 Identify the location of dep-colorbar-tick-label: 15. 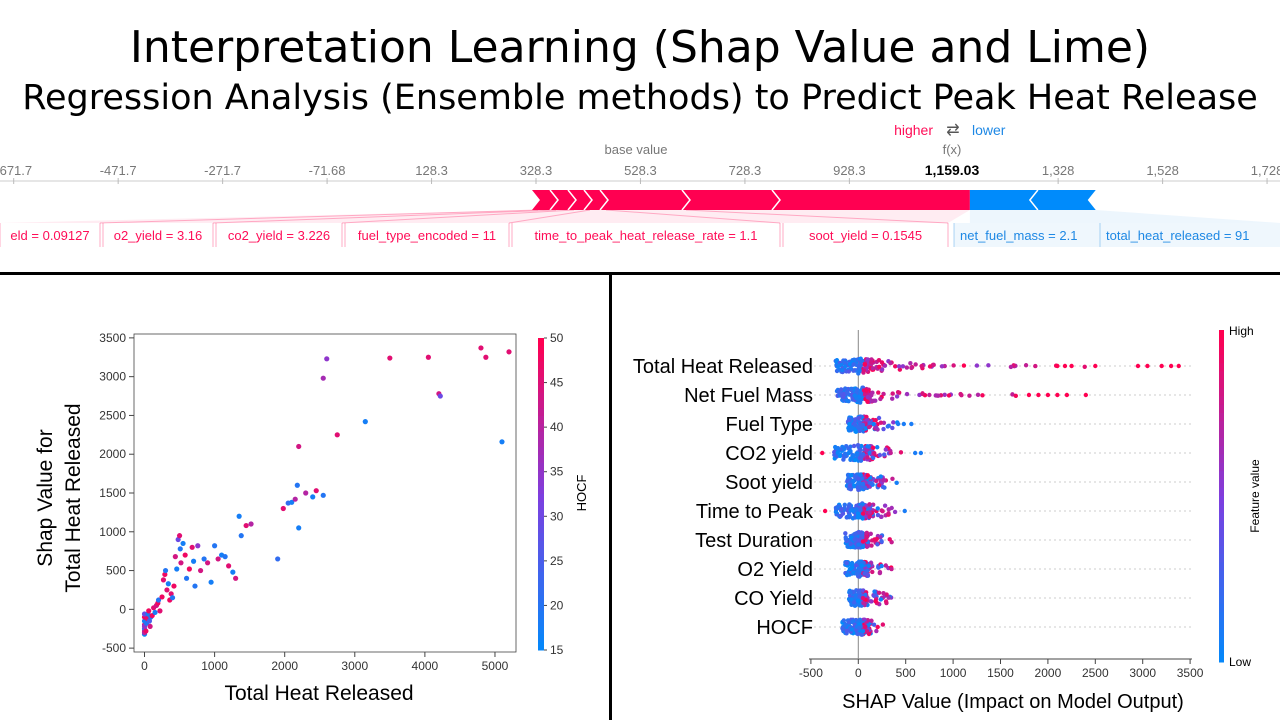
(557, 650).